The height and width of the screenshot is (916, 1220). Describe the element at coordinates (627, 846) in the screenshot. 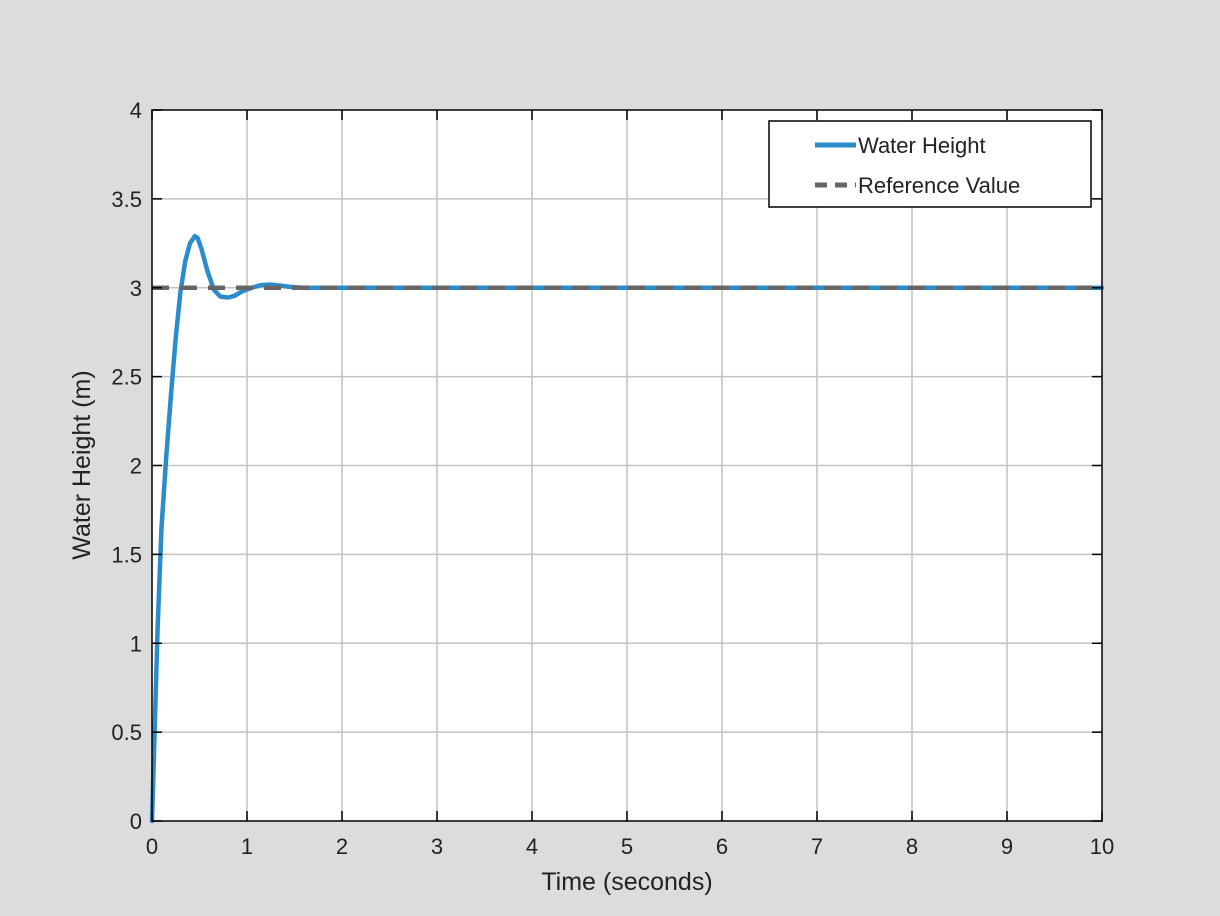

I see `x-tick-label: 5` at that location.